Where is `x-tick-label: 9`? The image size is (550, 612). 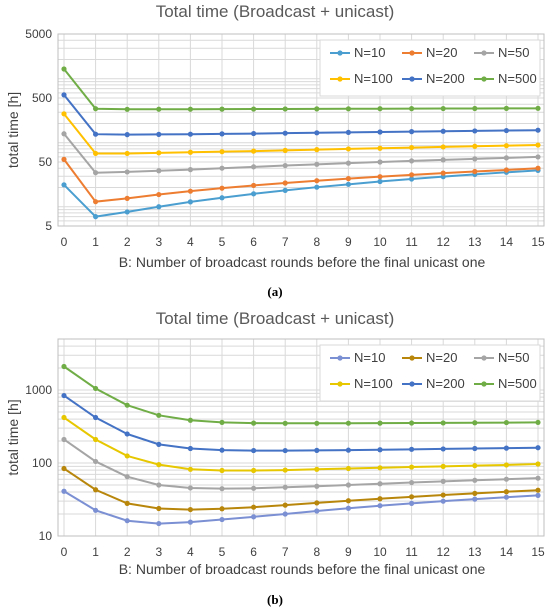
x-tick-label: 9 is located at coordinates (348, 242).